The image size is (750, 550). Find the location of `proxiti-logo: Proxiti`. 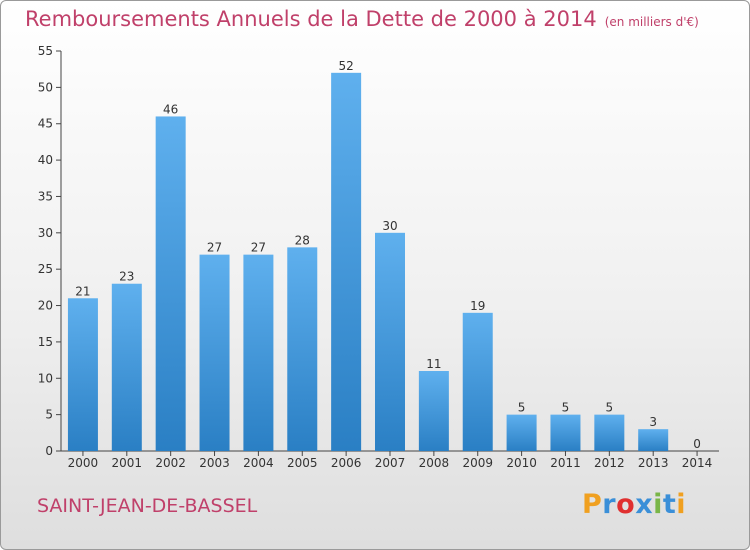

proxiti-logo: Proxiti is located at coordinates (634, 504).